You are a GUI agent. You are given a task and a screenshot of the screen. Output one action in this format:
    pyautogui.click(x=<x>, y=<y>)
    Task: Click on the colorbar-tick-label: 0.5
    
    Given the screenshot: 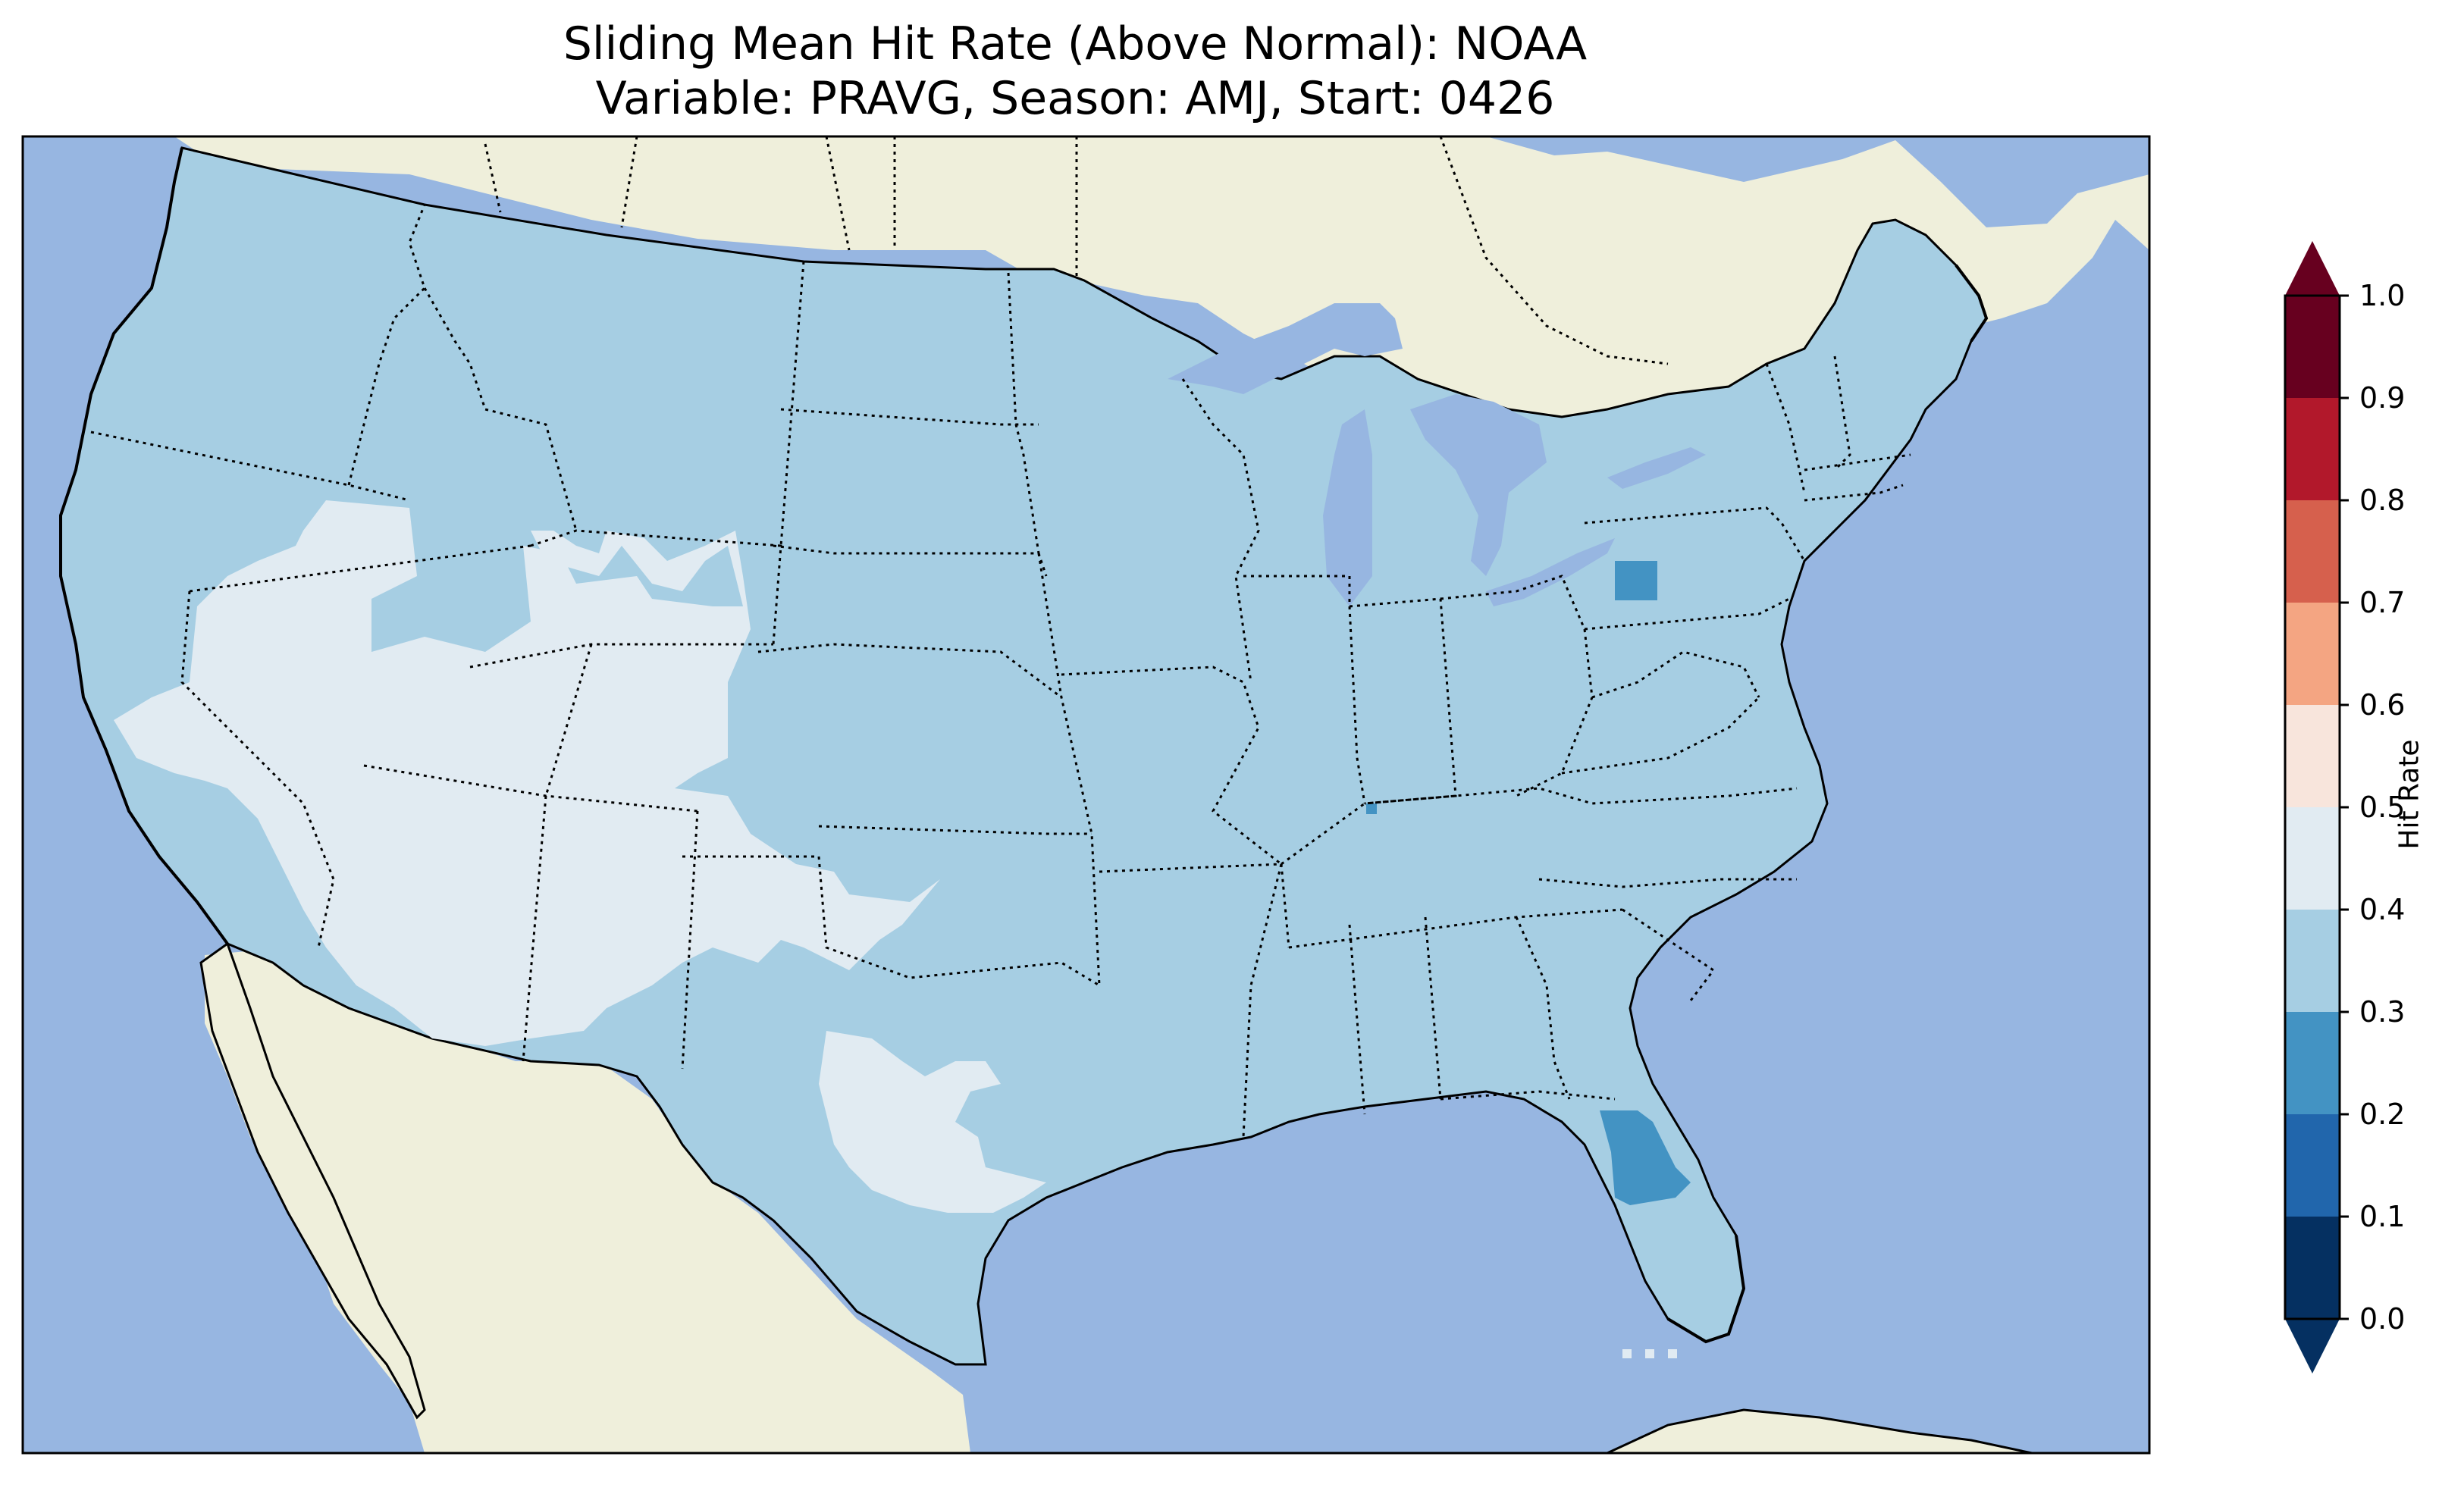 What is the action you would take?
    pyautogui.click(x=2382, y=807)
    